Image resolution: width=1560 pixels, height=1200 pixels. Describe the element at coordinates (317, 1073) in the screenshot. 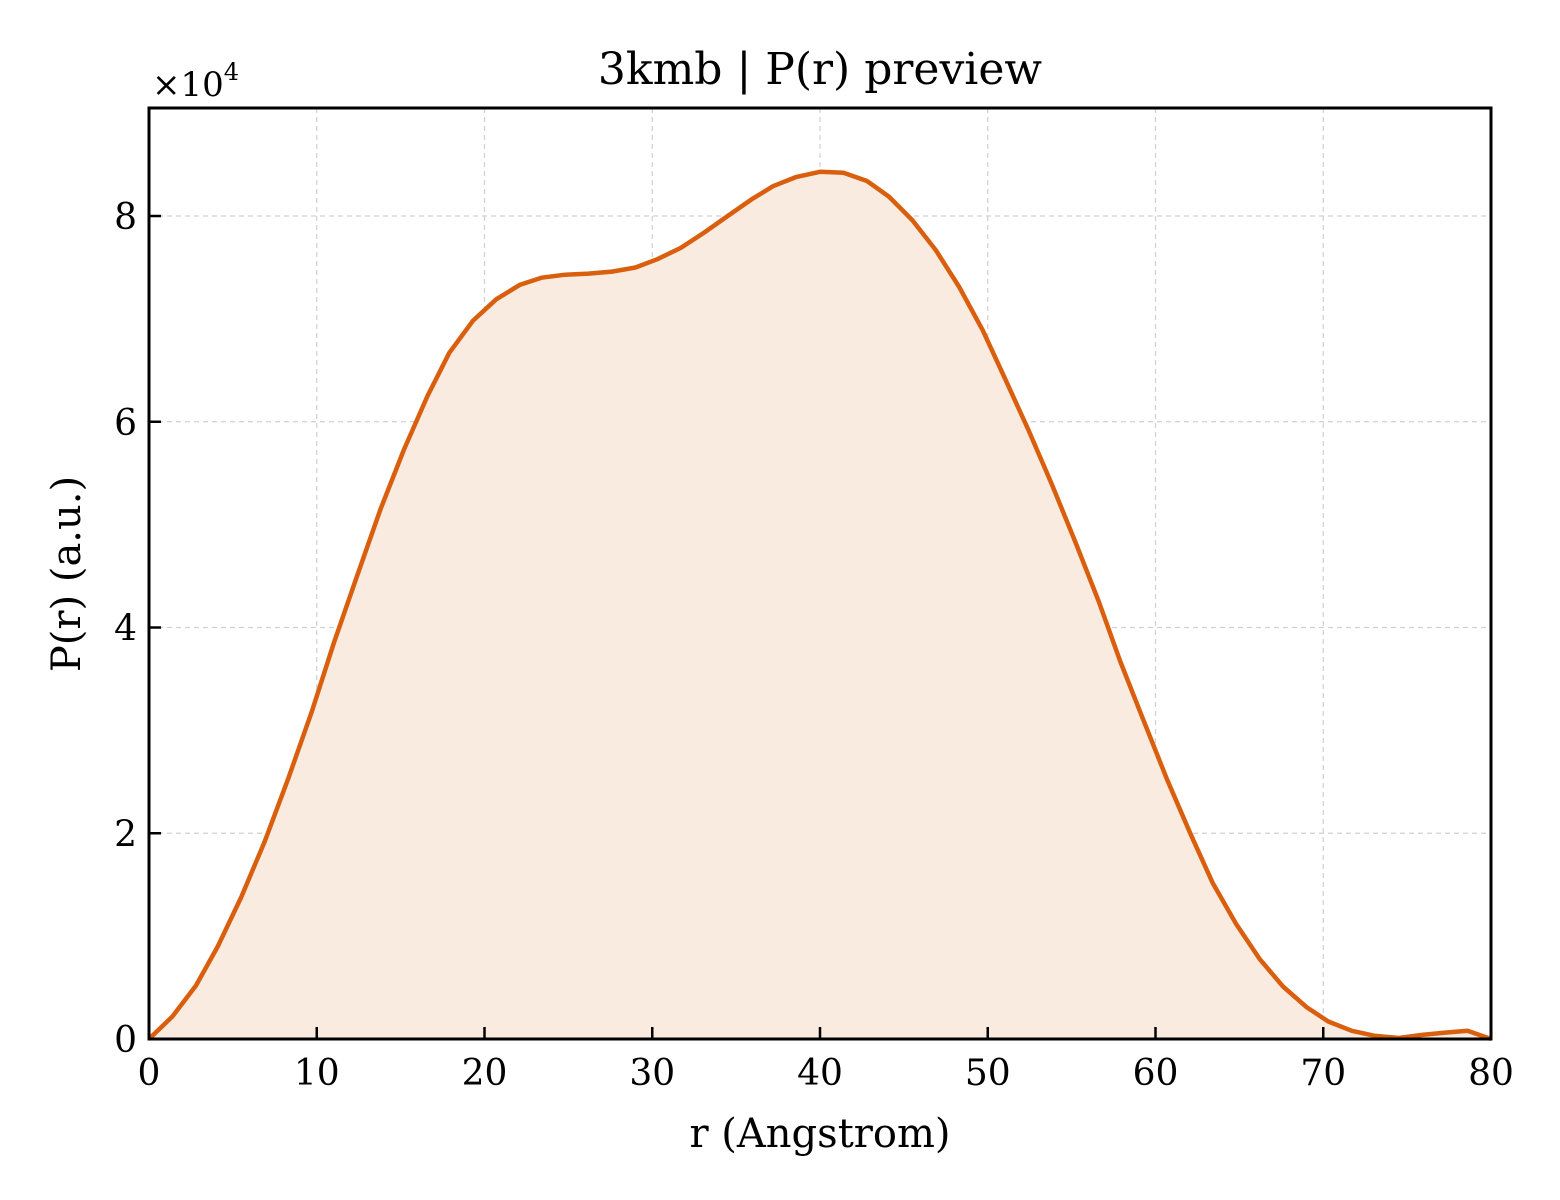

I see `x-tick-label: 10` at that location.